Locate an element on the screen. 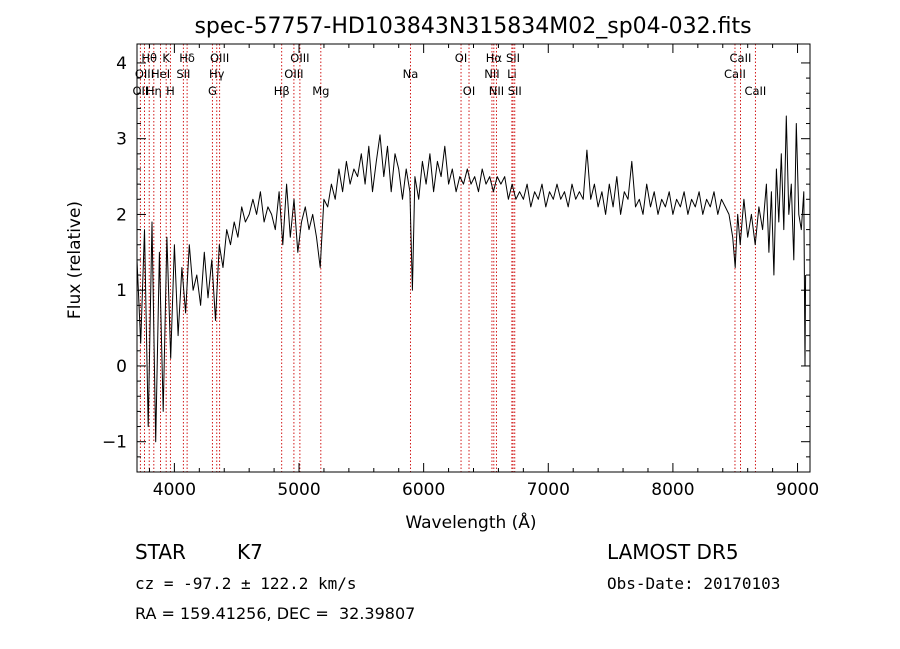 The height and width of the screenshot is (649, 900). line-label-19: NII is located at coordinates (491, 74).